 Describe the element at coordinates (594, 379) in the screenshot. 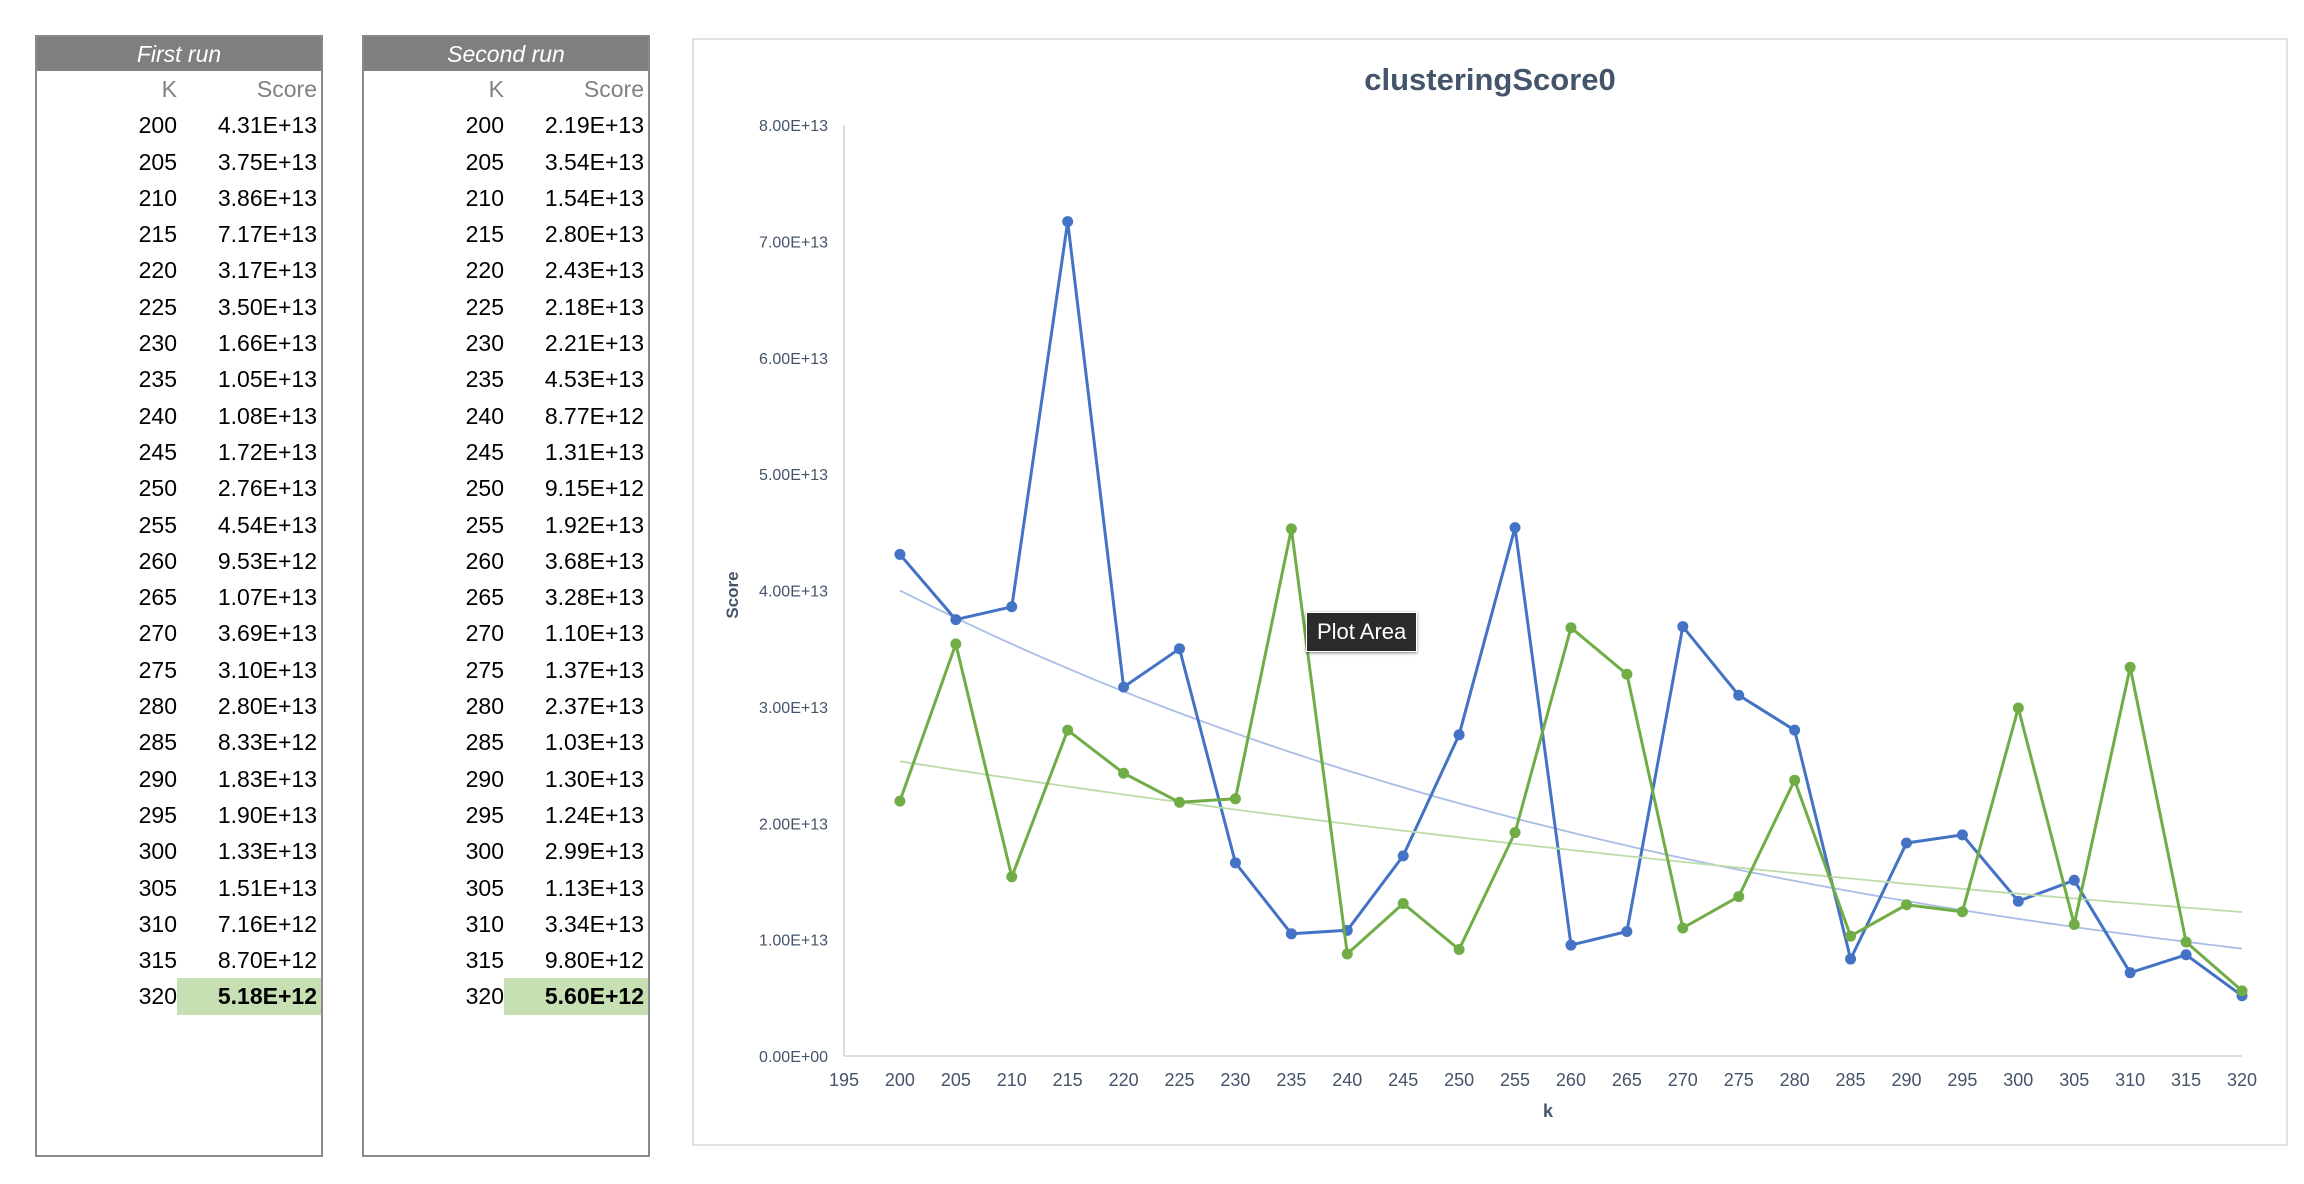

I see `score-cell: 4.53E+13` at that location.